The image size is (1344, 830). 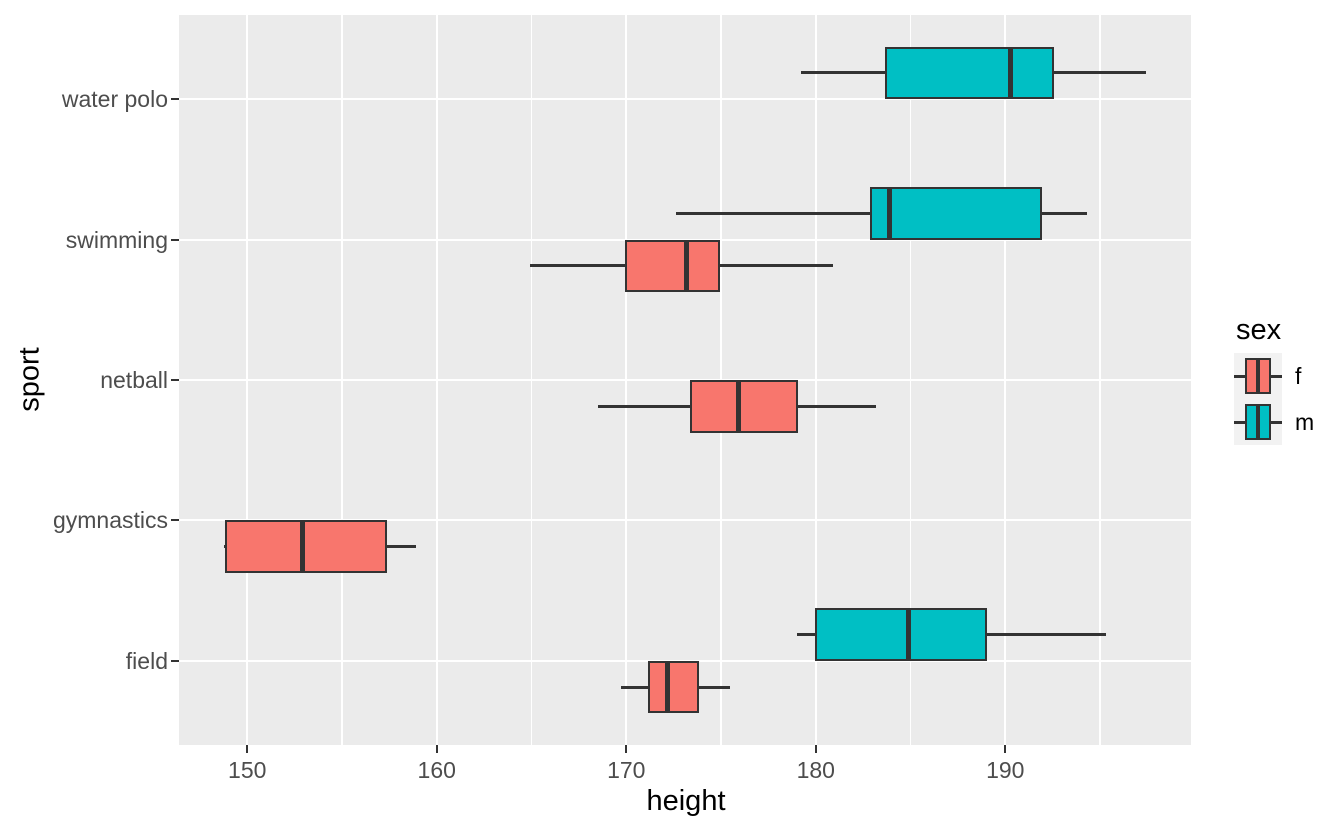 What do you see at coordinates (114, 99) in the screenshot?
I see `y-tick-label: water polo` at bounding box center [114, 99].